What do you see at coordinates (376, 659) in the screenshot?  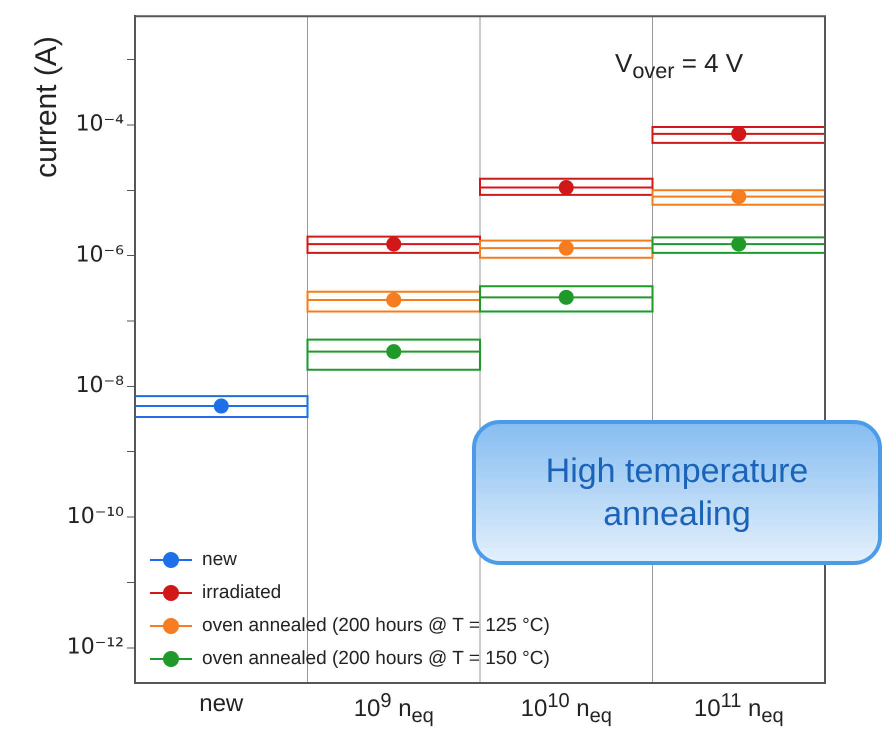 I see `legend-label: oven annealed (200 hours @ T = 150 °C)` at bounding box center [376, 659].